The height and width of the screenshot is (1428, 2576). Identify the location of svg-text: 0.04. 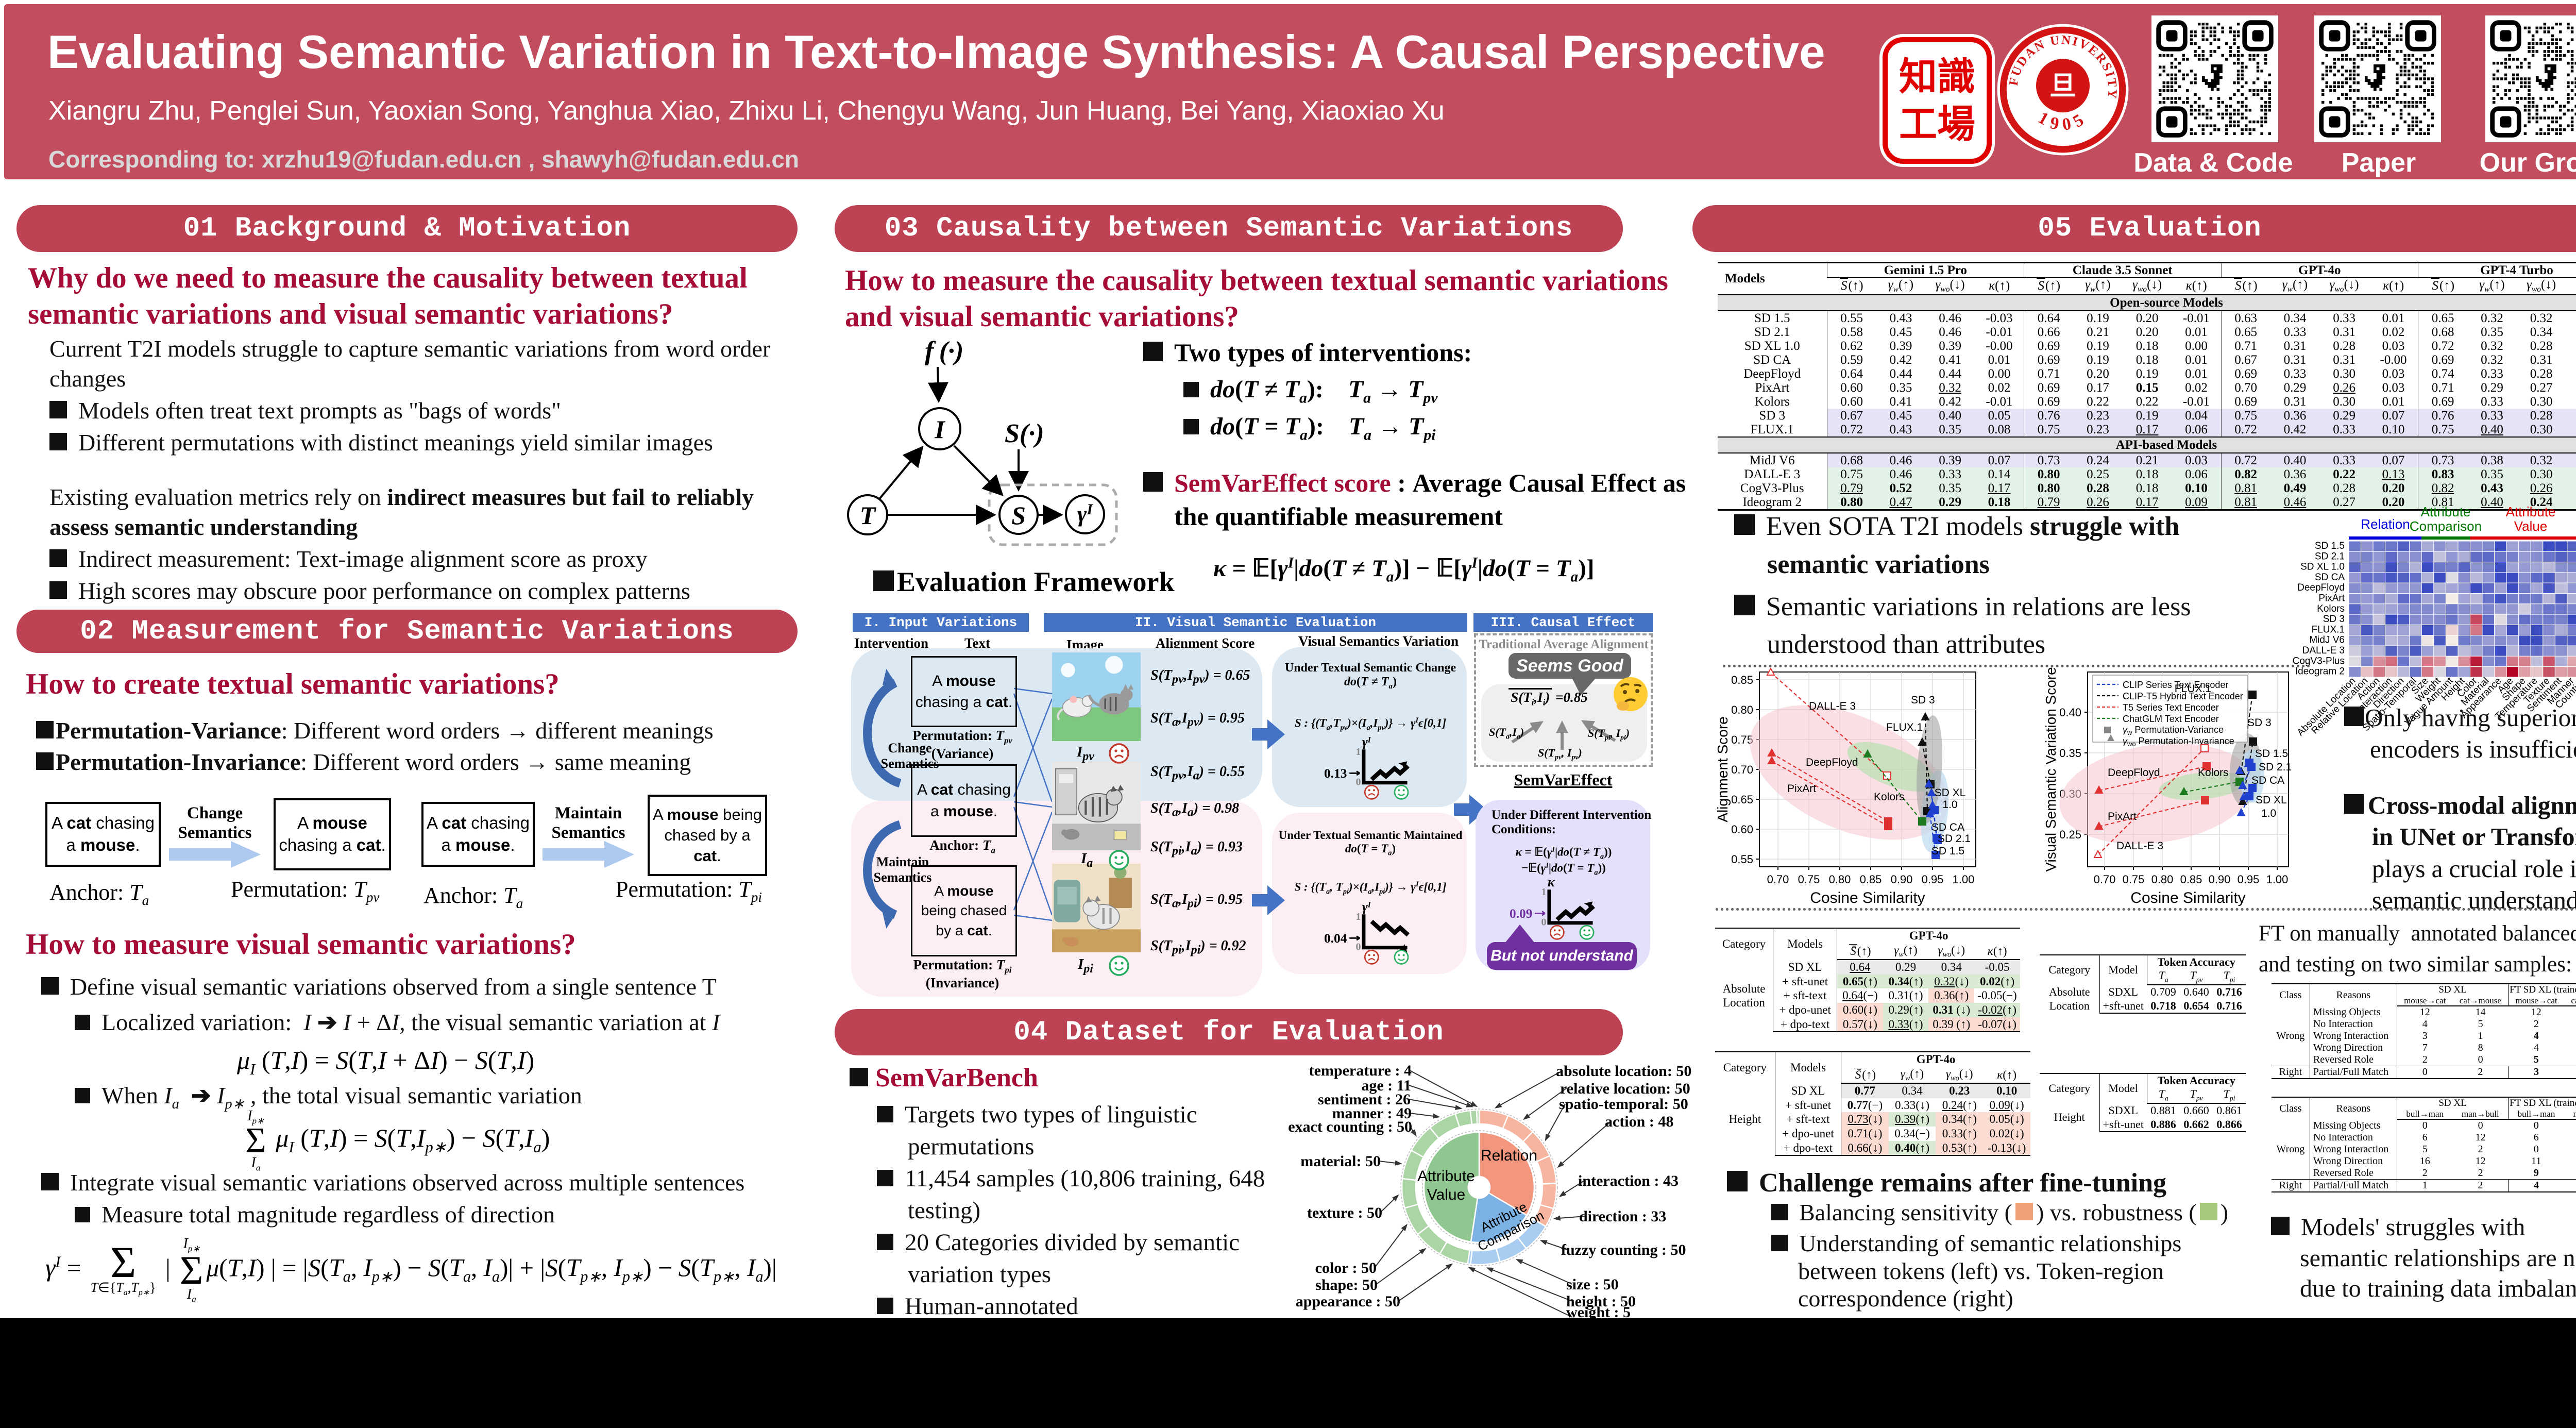
(1335, 939).